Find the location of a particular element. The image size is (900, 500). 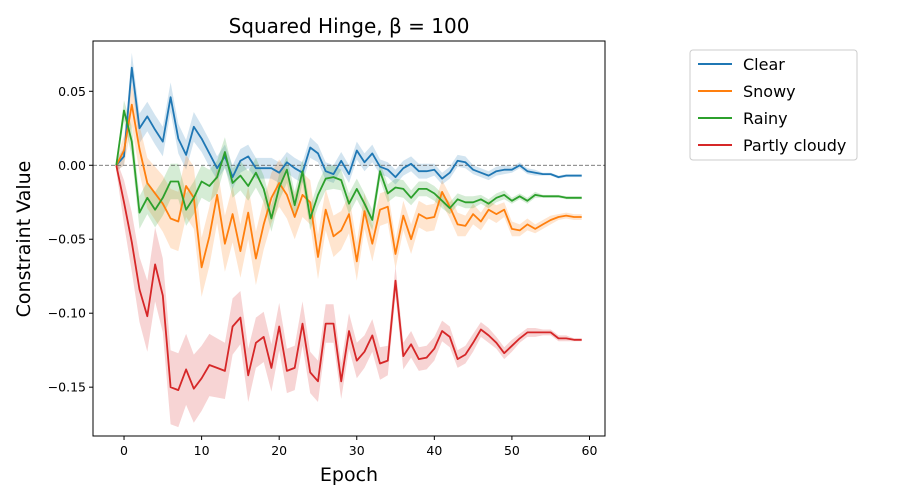

x-tick-label: 0 is located at coordinates (124, 450).